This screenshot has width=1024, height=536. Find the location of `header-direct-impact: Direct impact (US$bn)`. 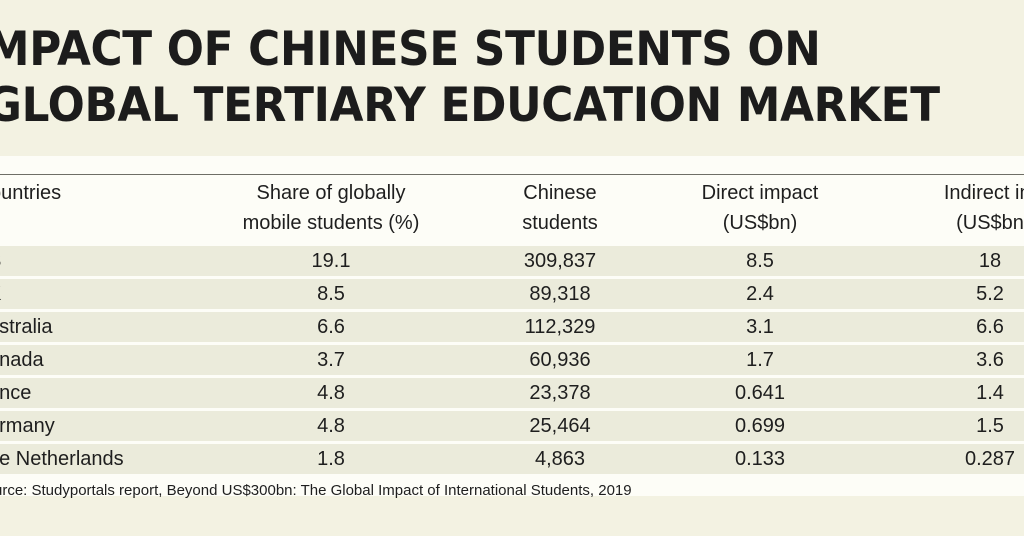

header-direct-impact: Direct impact (US$bn) is located at coordinates (760, 208).